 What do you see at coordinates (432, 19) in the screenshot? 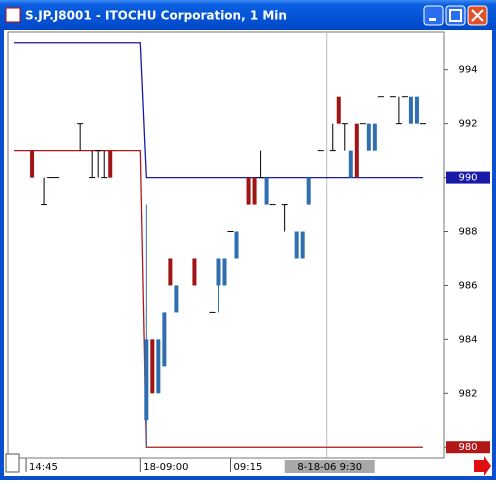
I see `minimize-icon` at bounding box center [432, 19].